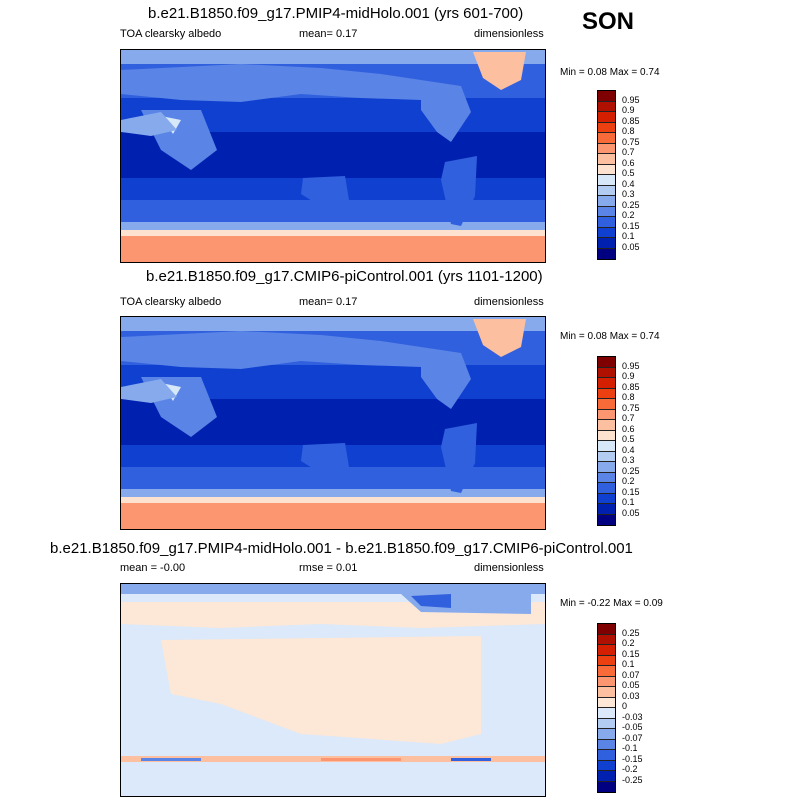 The width and height of the screenshot is (800, 800). Describe the element at coordinates (631, 407) in the screenshot. I see `colorbar-tick-label: 0.75` at that location.